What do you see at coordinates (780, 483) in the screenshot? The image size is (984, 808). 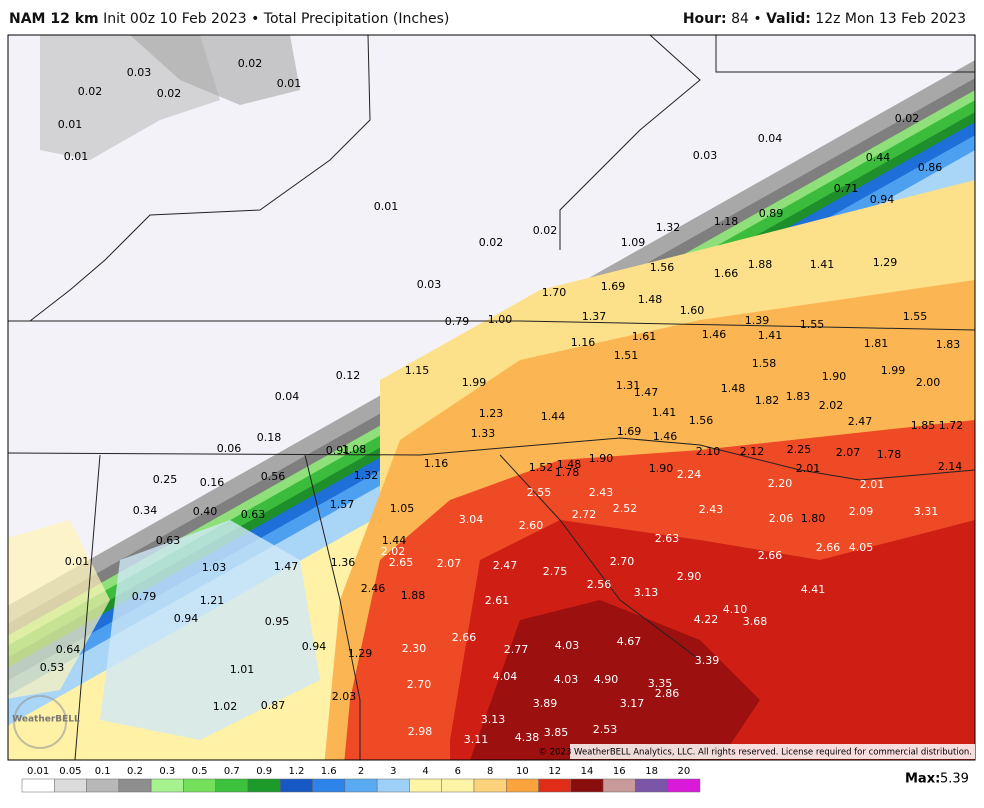 I see `precip-value: 2.20` at bounding box center [780, 483].